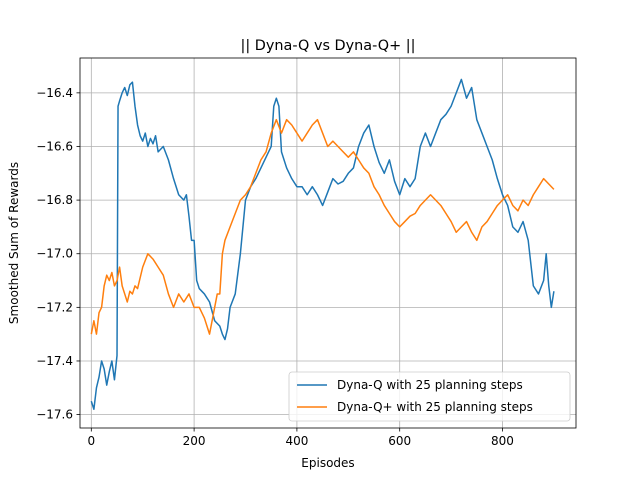  Describe the element at coordinates (54, 200) in the screenshot. I see `y-tick-label: −16.8` at that location.